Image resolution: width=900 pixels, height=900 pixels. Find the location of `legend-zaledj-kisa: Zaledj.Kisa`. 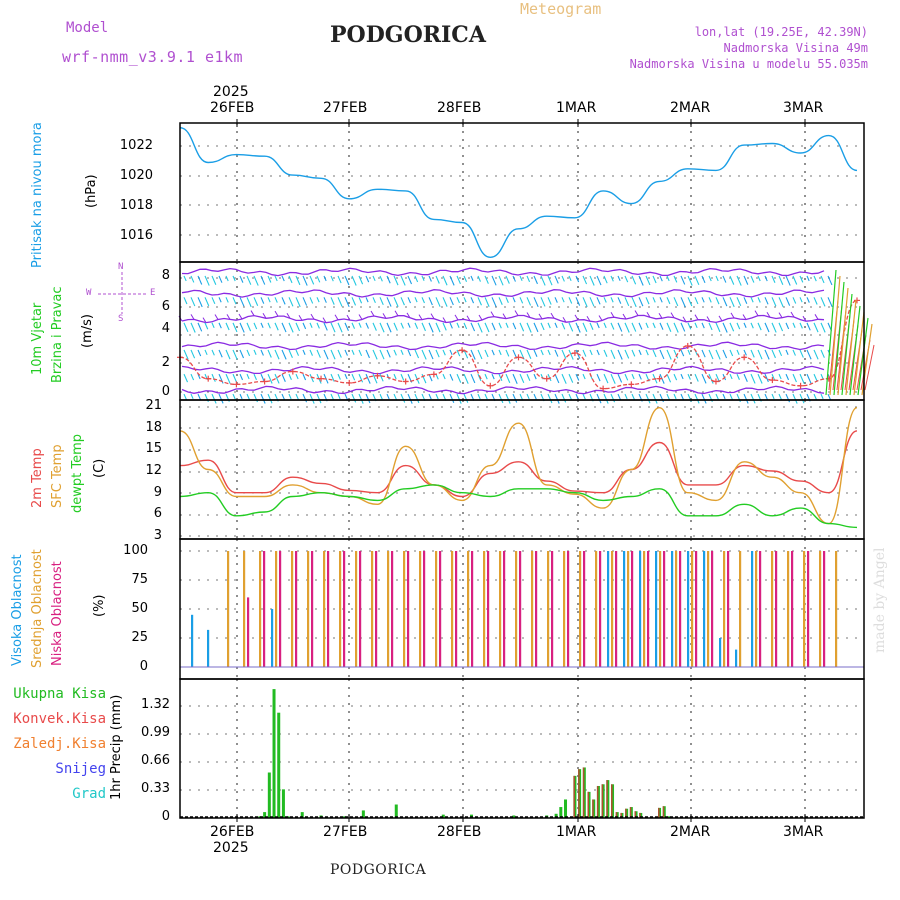

legend-zaledj-kisa: Zaledj.Kisa is located at coordinates (59, 744).